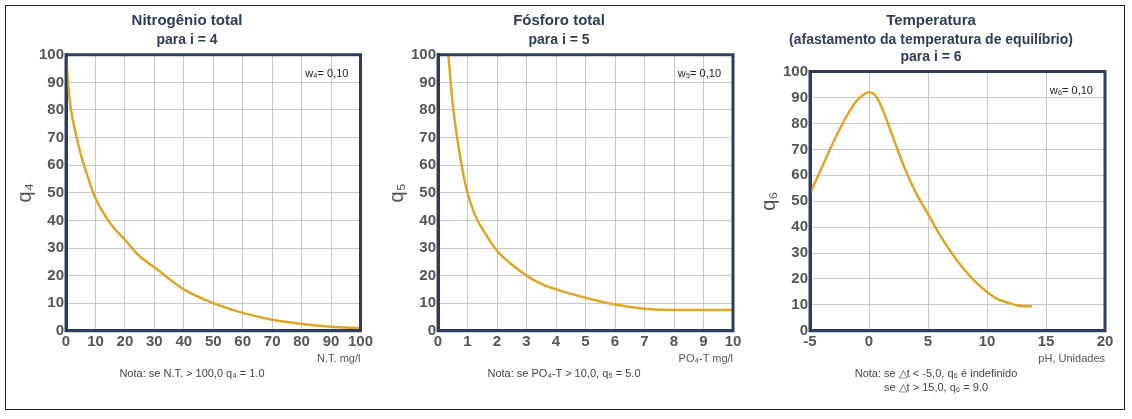  I want to click on y-axis-title: q₆, so click(767, 201).